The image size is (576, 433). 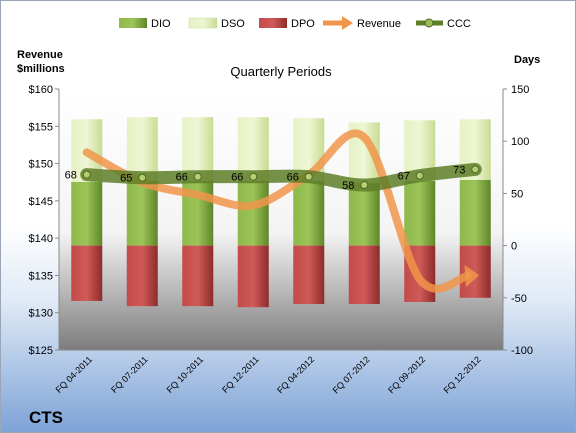 I want to click on ccc-line, so click(x=281, y=177).